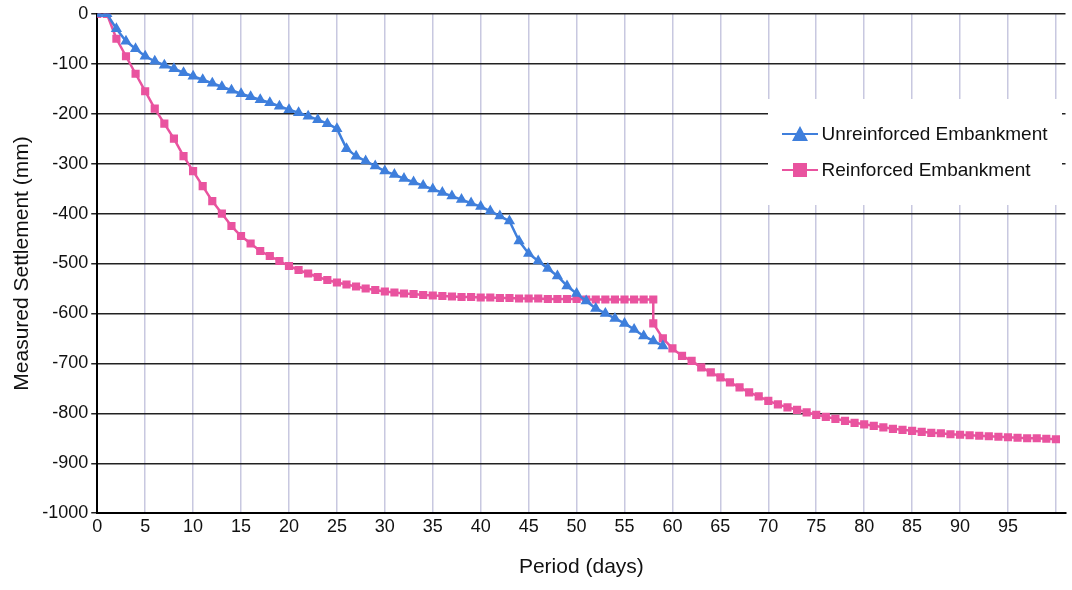 The image size is (1072, 590). Describe the element at coordinates (1007, 525) in the screenshot. I see `x-tick-label: 95` at that location.